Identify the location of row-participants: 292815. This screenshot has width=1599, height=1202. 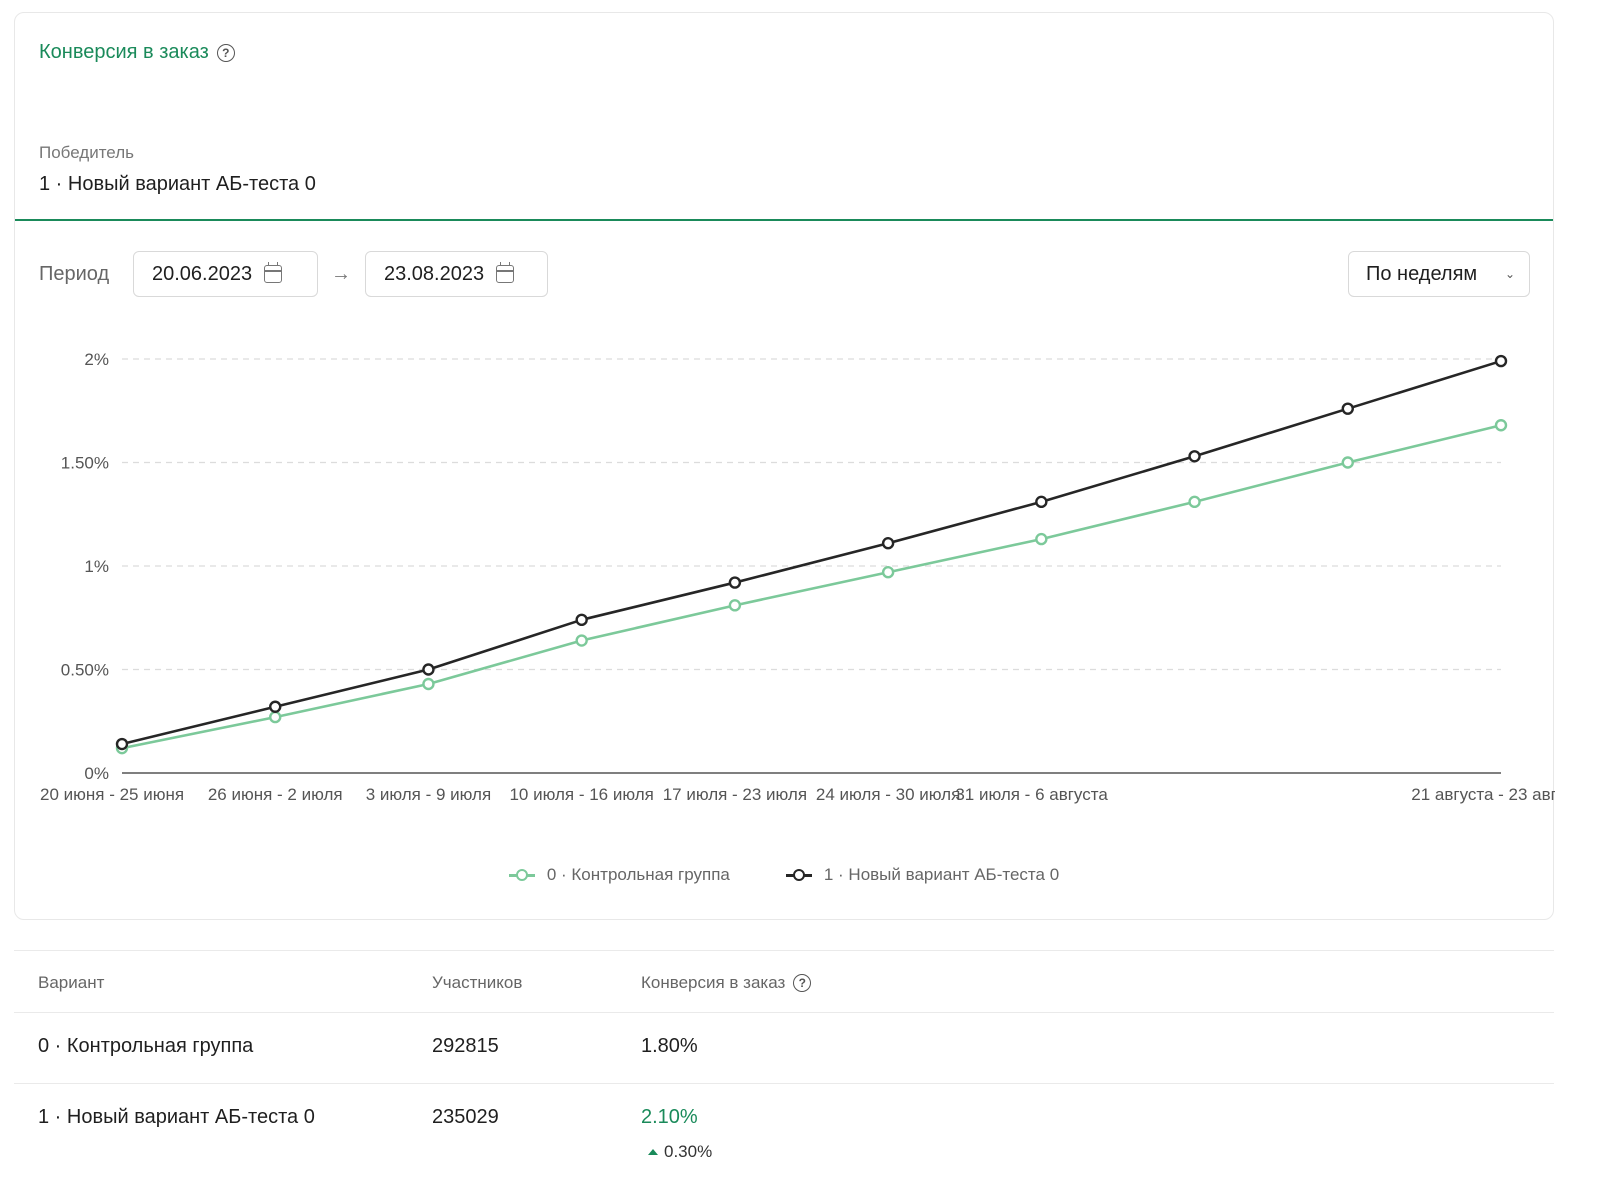
(465, 1046).